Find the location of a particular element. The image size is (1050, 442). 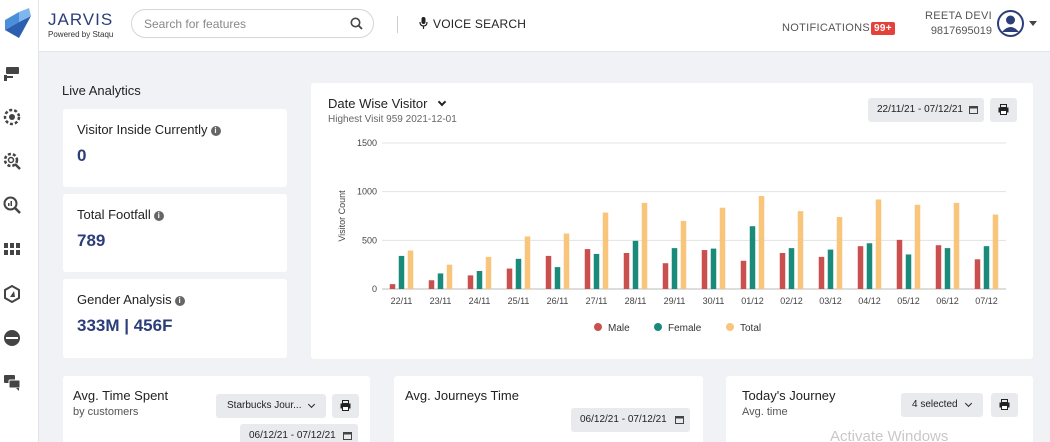

kpi-label: Total Footfall i is located at coordinates (120, 214).